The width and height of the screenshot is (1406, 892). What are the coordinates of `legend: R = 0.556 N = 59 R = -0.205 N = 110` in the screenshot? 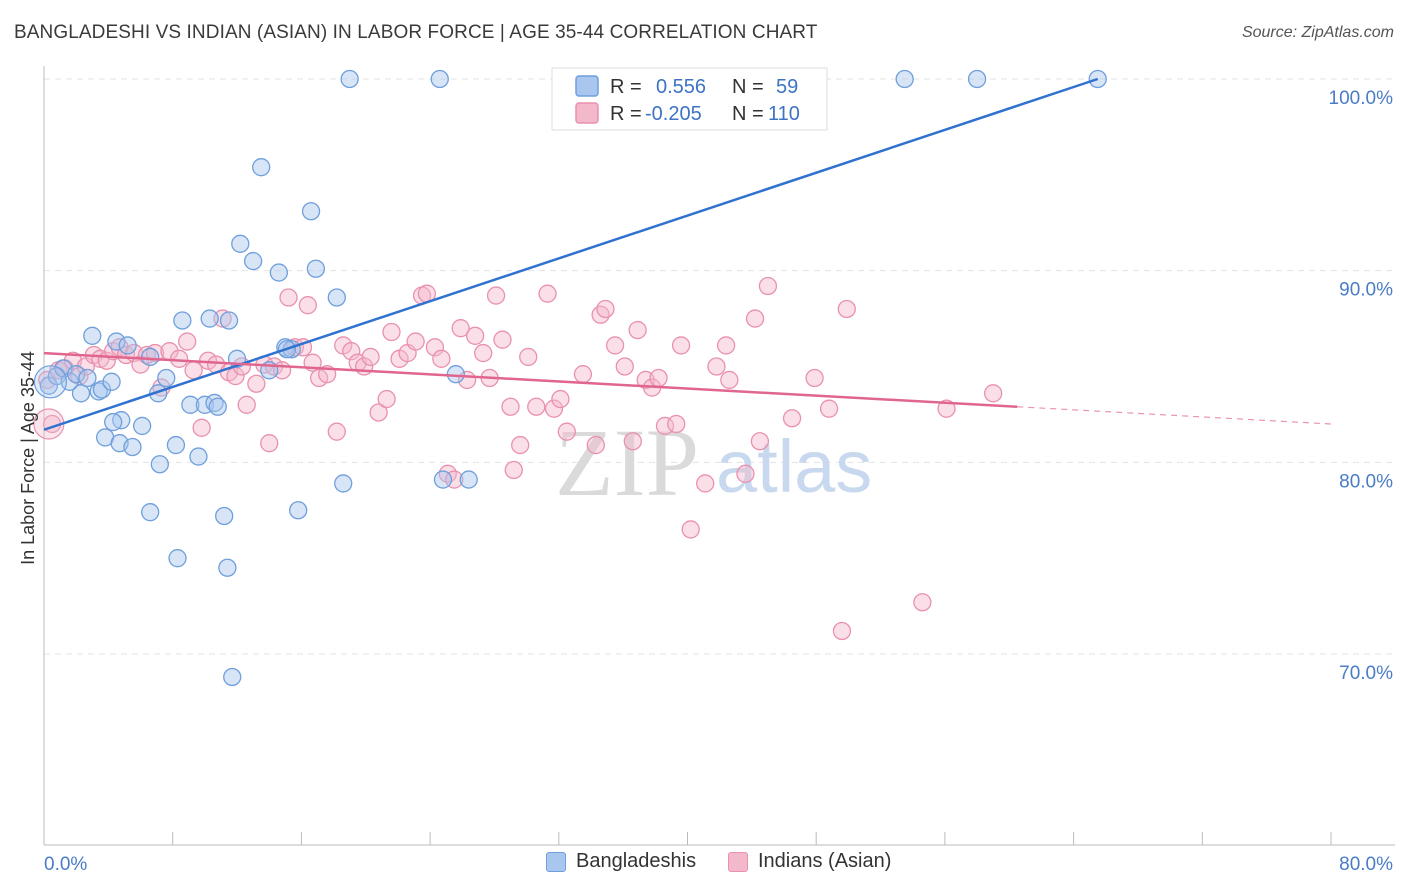 It's located at (689, 99).